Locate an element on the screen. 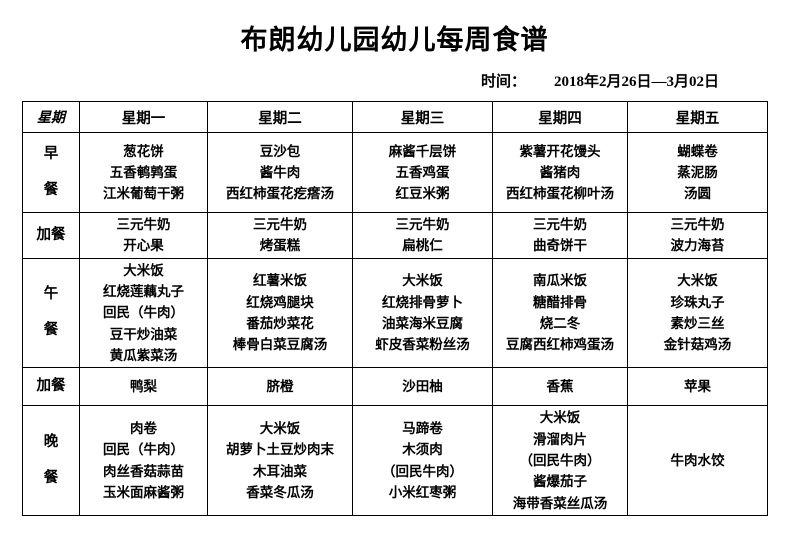 The image size is (789, 543). cell-breakfast-monday: 葱花饼 五香鹌鹑蛋 江米葡萄干粥 is located at coordinates (143, 172).